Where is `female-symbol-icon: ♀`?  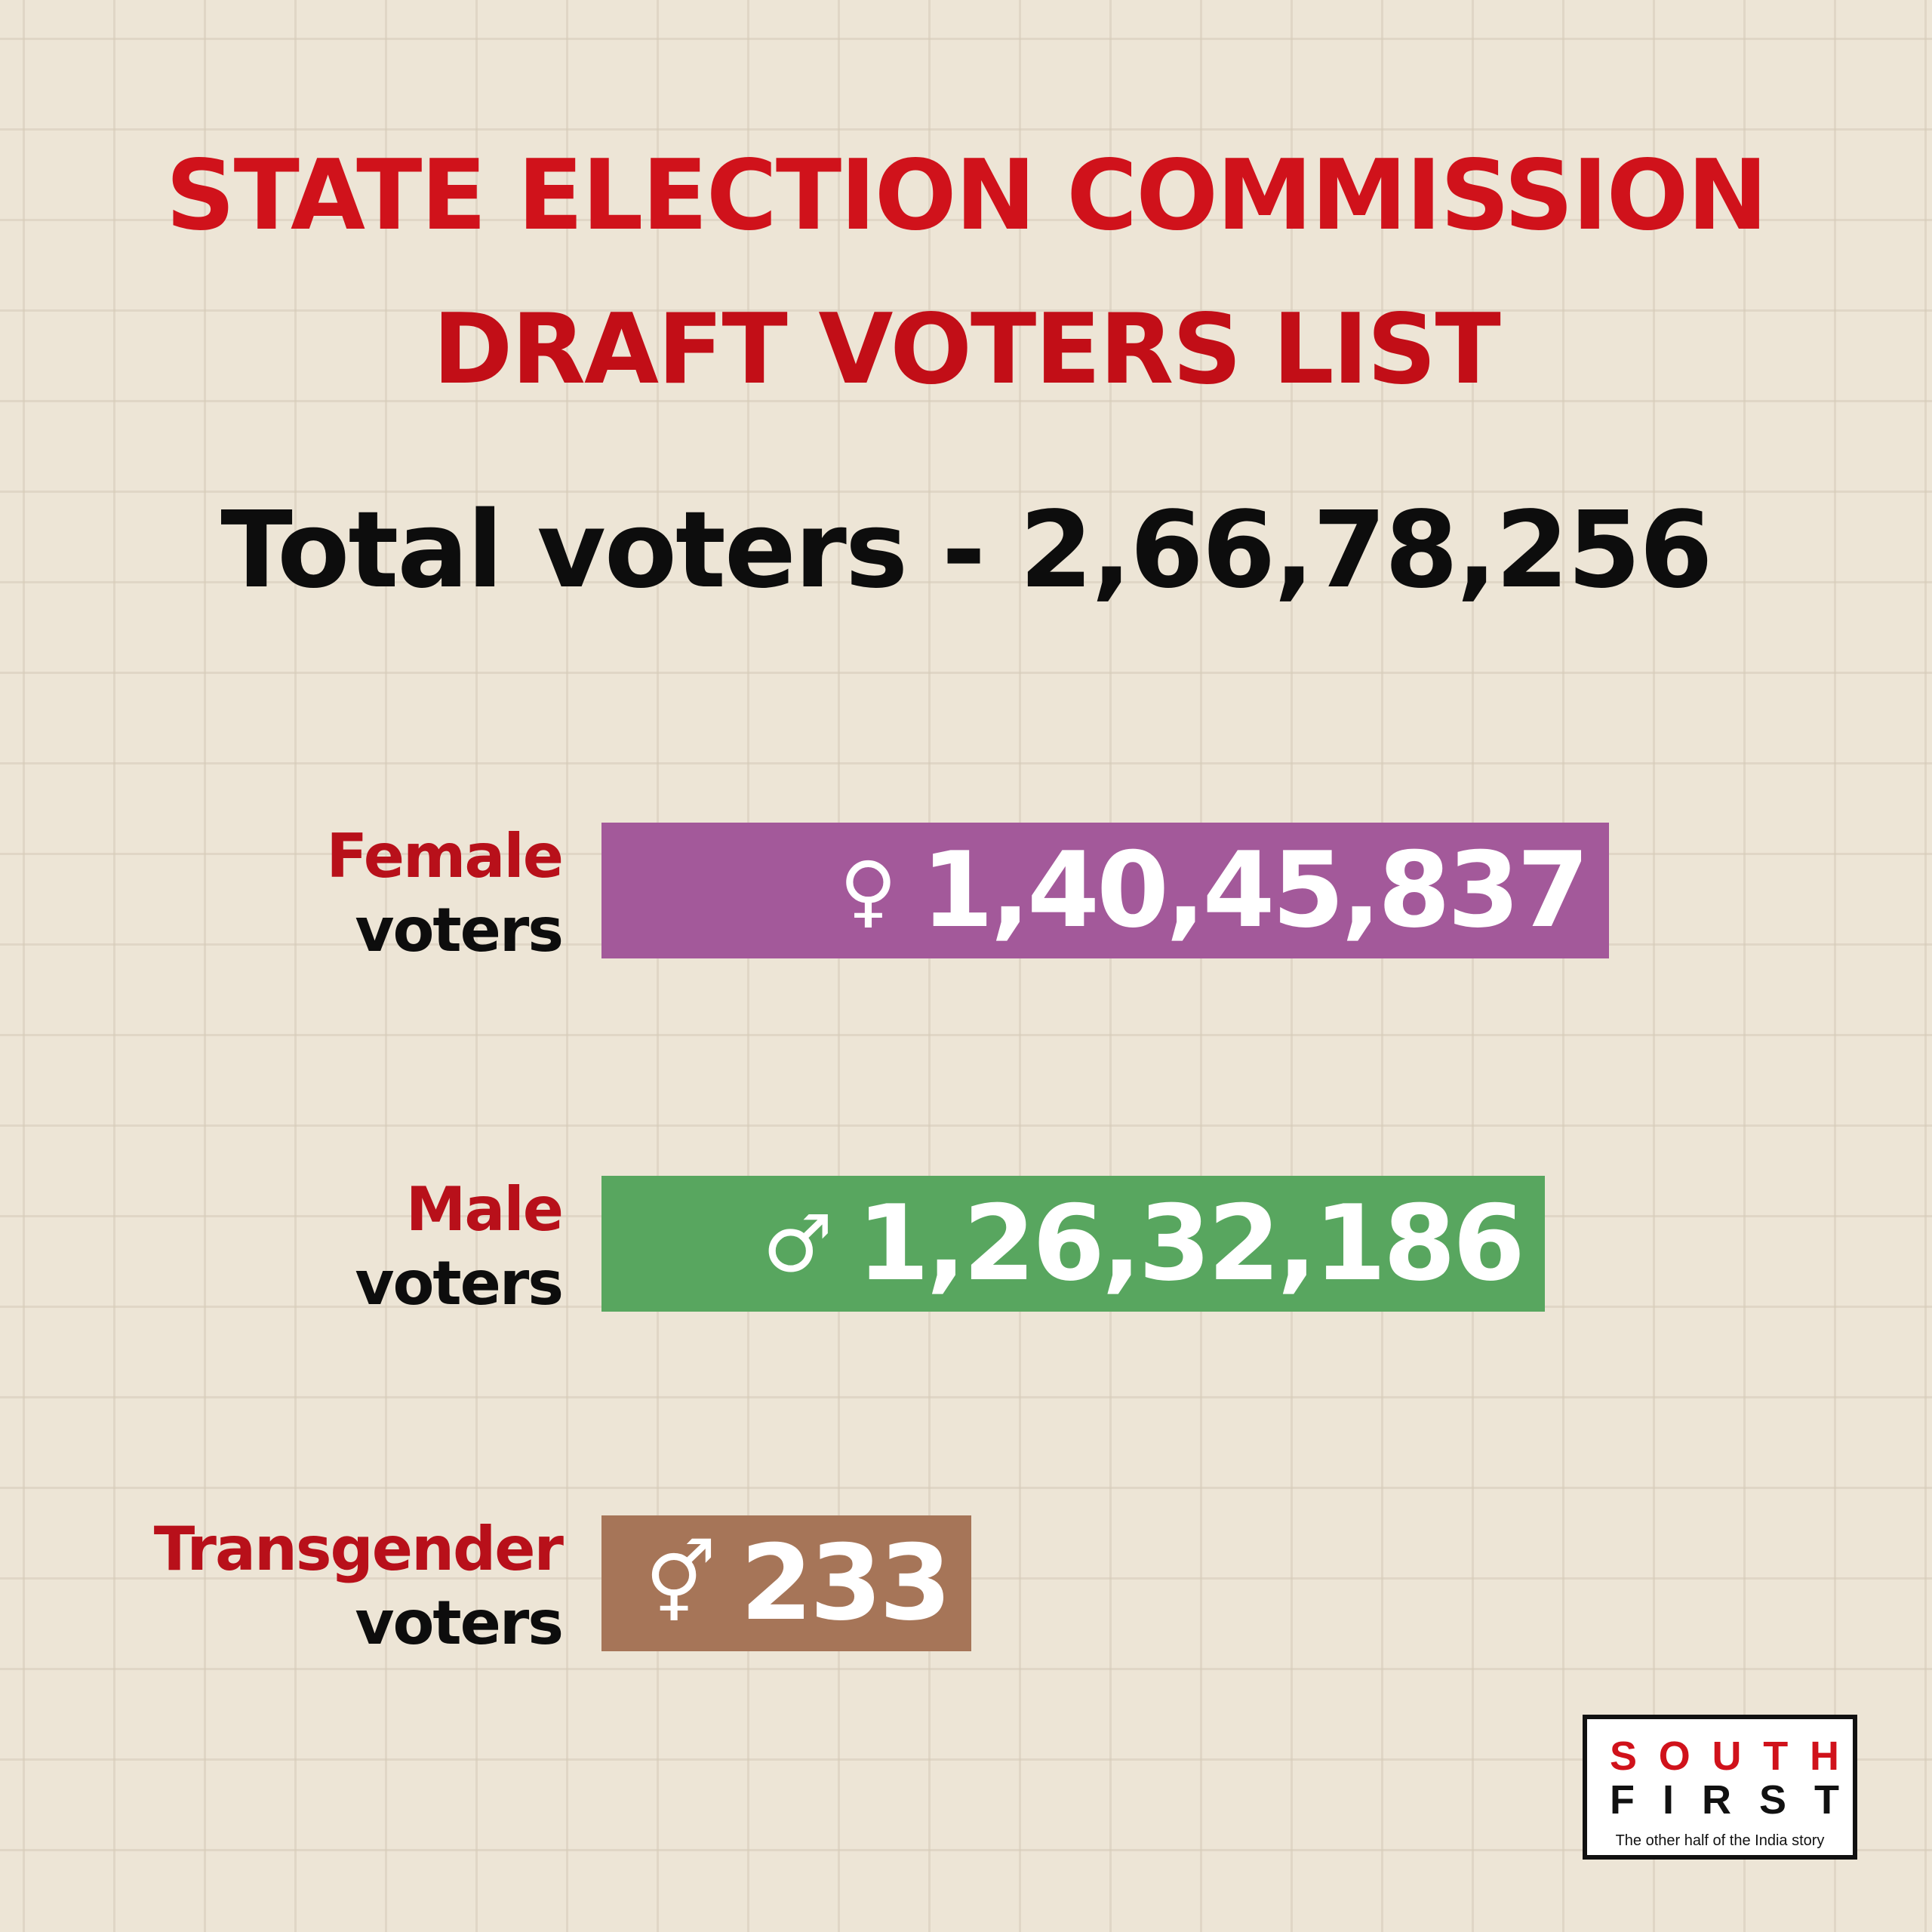
female-symbol-icon: ♀ is located at coordinates (868, 890).